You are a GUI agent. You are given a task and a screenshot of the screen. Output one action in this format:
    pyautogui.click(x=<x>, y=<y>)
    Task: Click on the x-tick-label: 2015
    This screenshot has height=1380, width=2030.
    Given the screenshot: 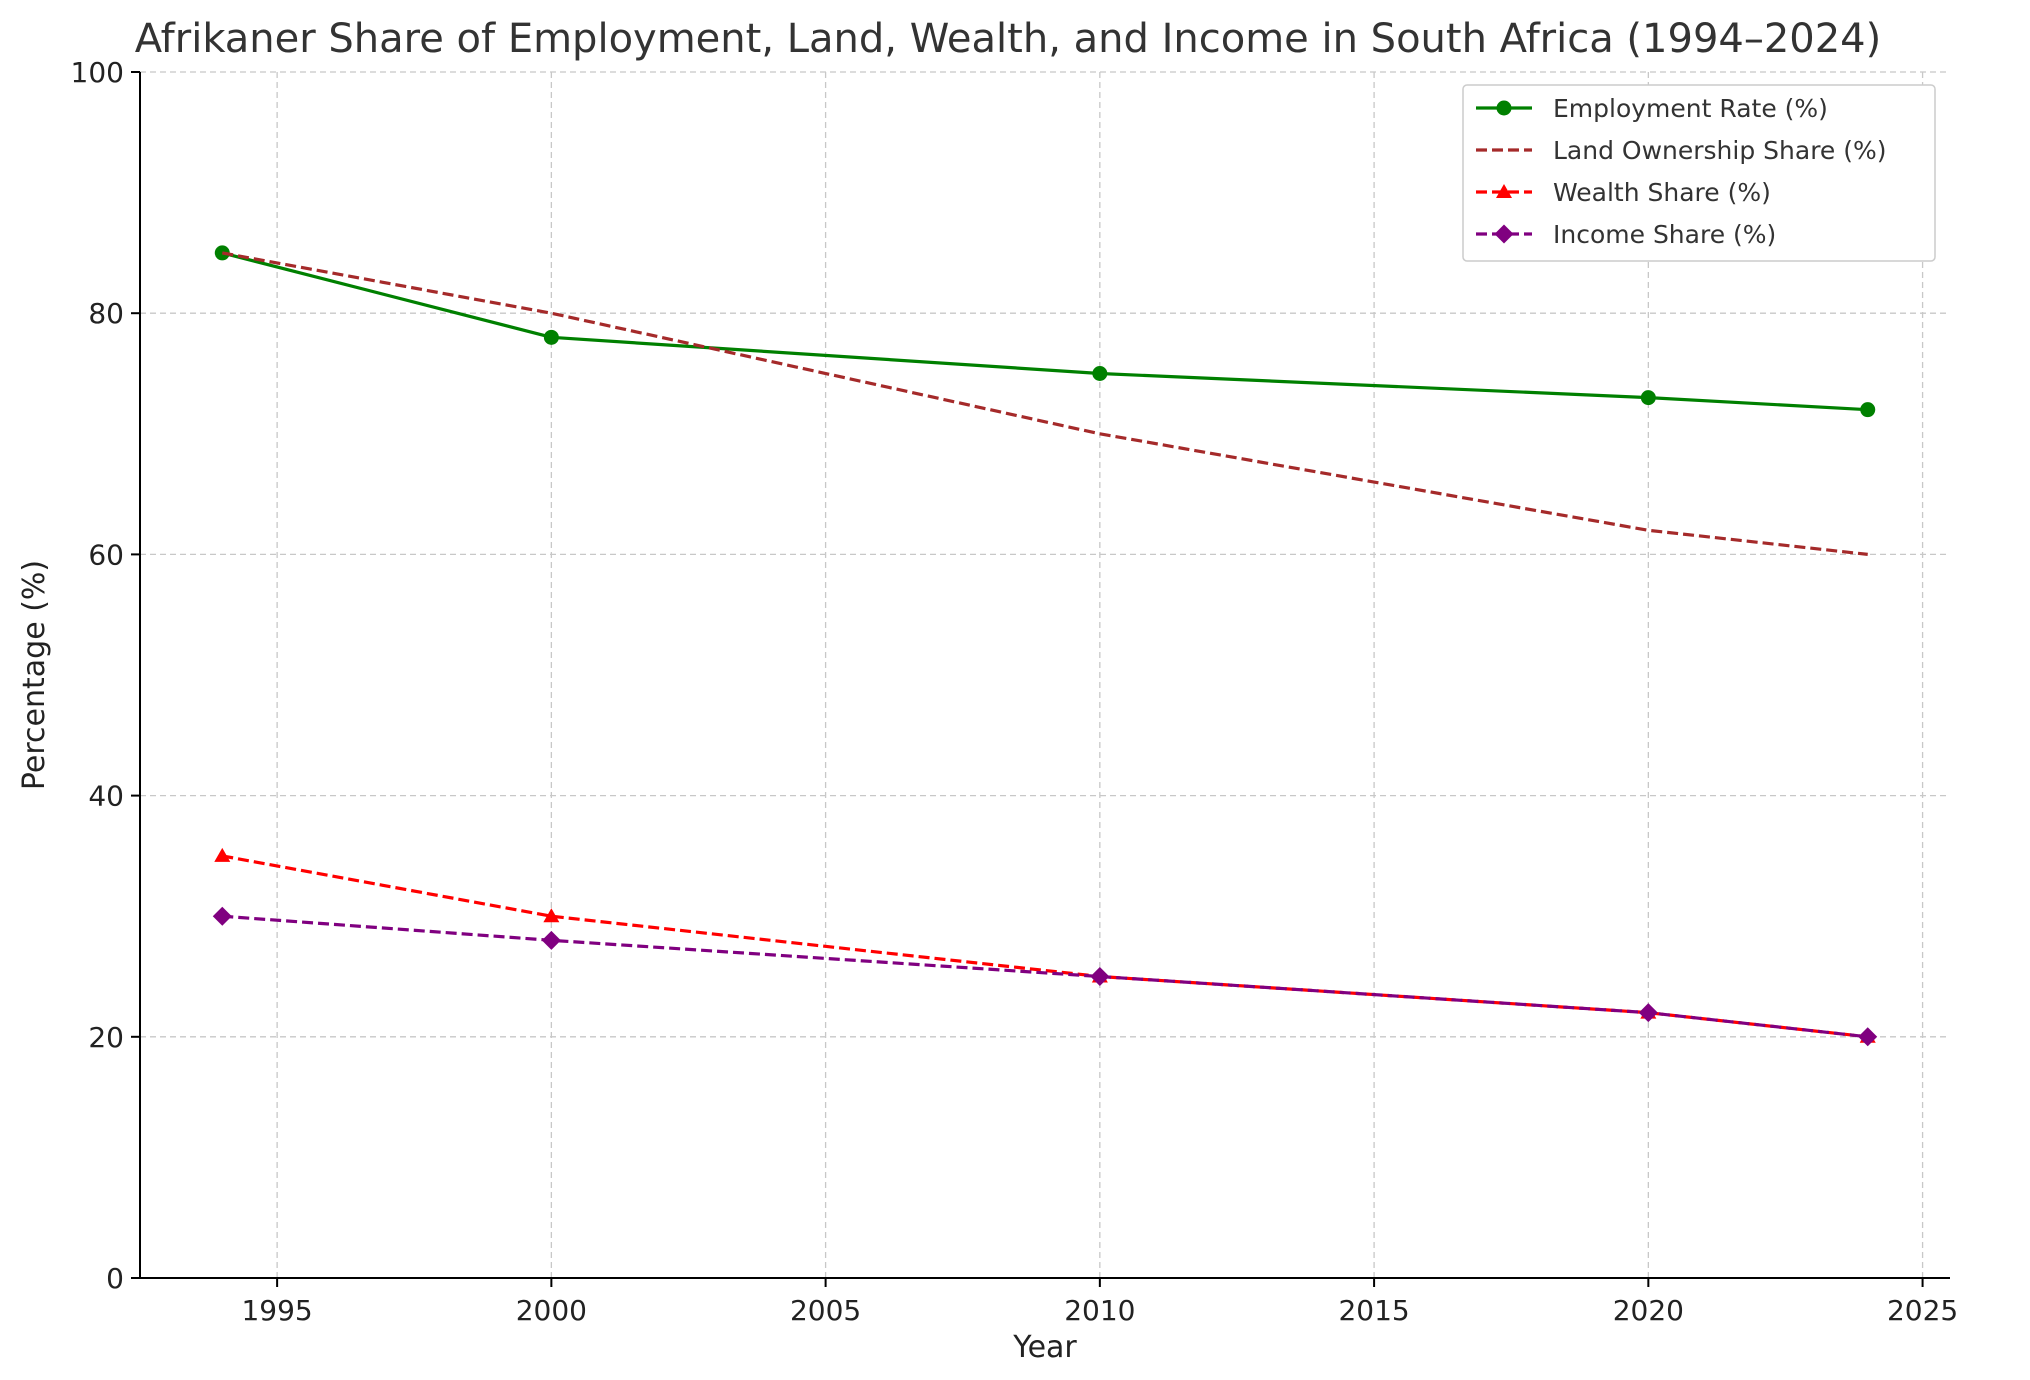 What is the action you would take?
    pyautogui.click(x=1373, y=1310)
    